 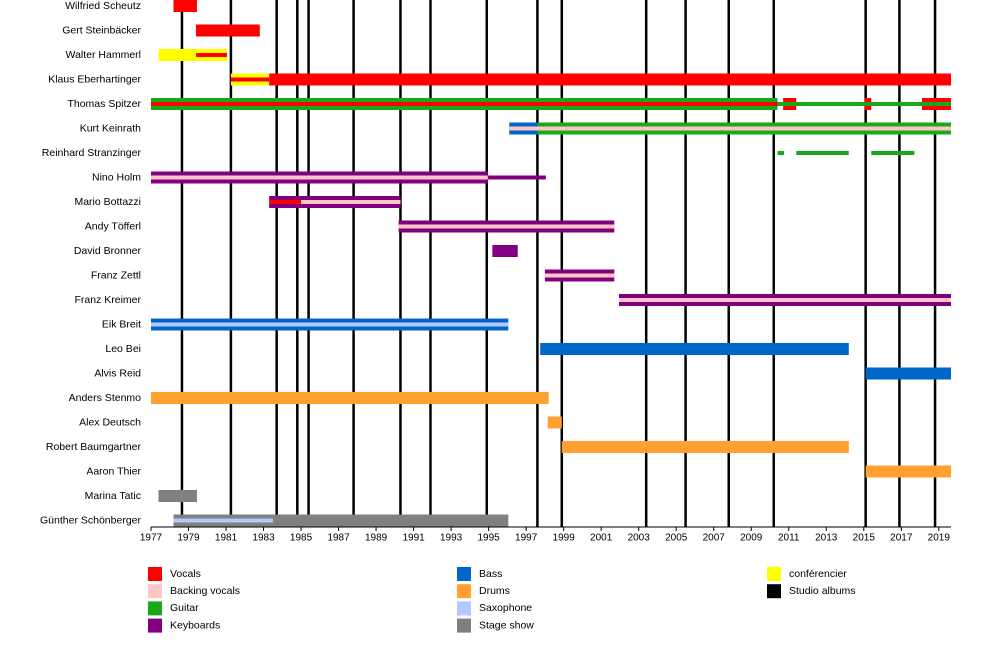 I want to click on x-tick-label: 2001, so click(x=601, y=538).